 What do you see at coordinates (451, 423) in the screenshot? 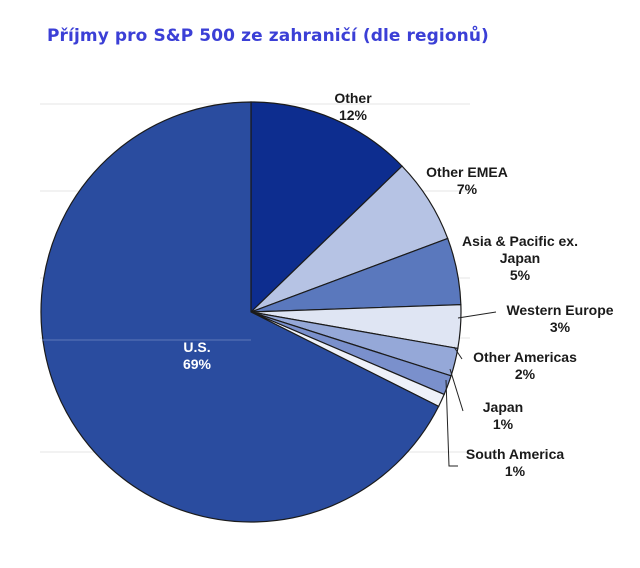
I see `leader-line-south-america` at bounding box center [451, 423].